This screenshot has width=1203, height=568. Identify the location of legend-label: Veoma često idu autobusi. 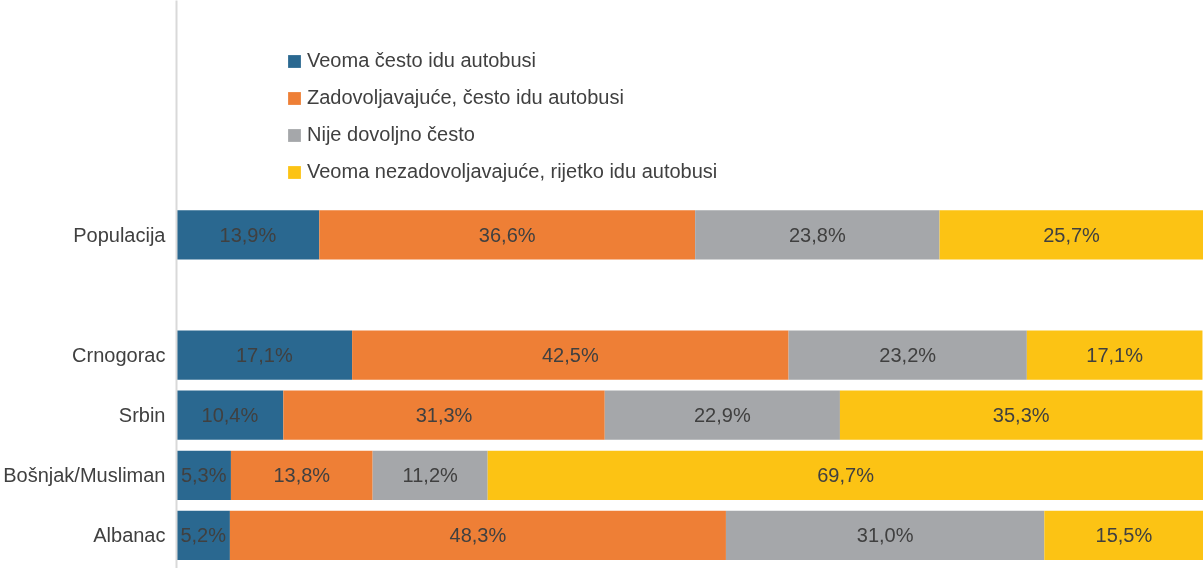
(422, 60).